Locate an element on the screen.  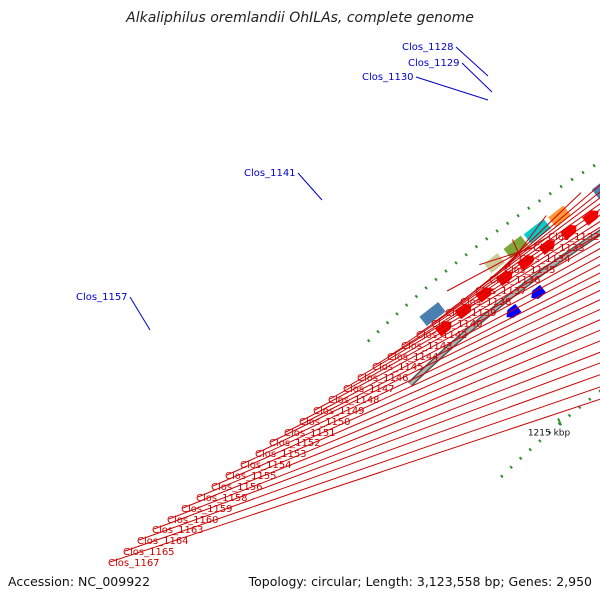
dna-backbone is located at coordinates (503, 308).